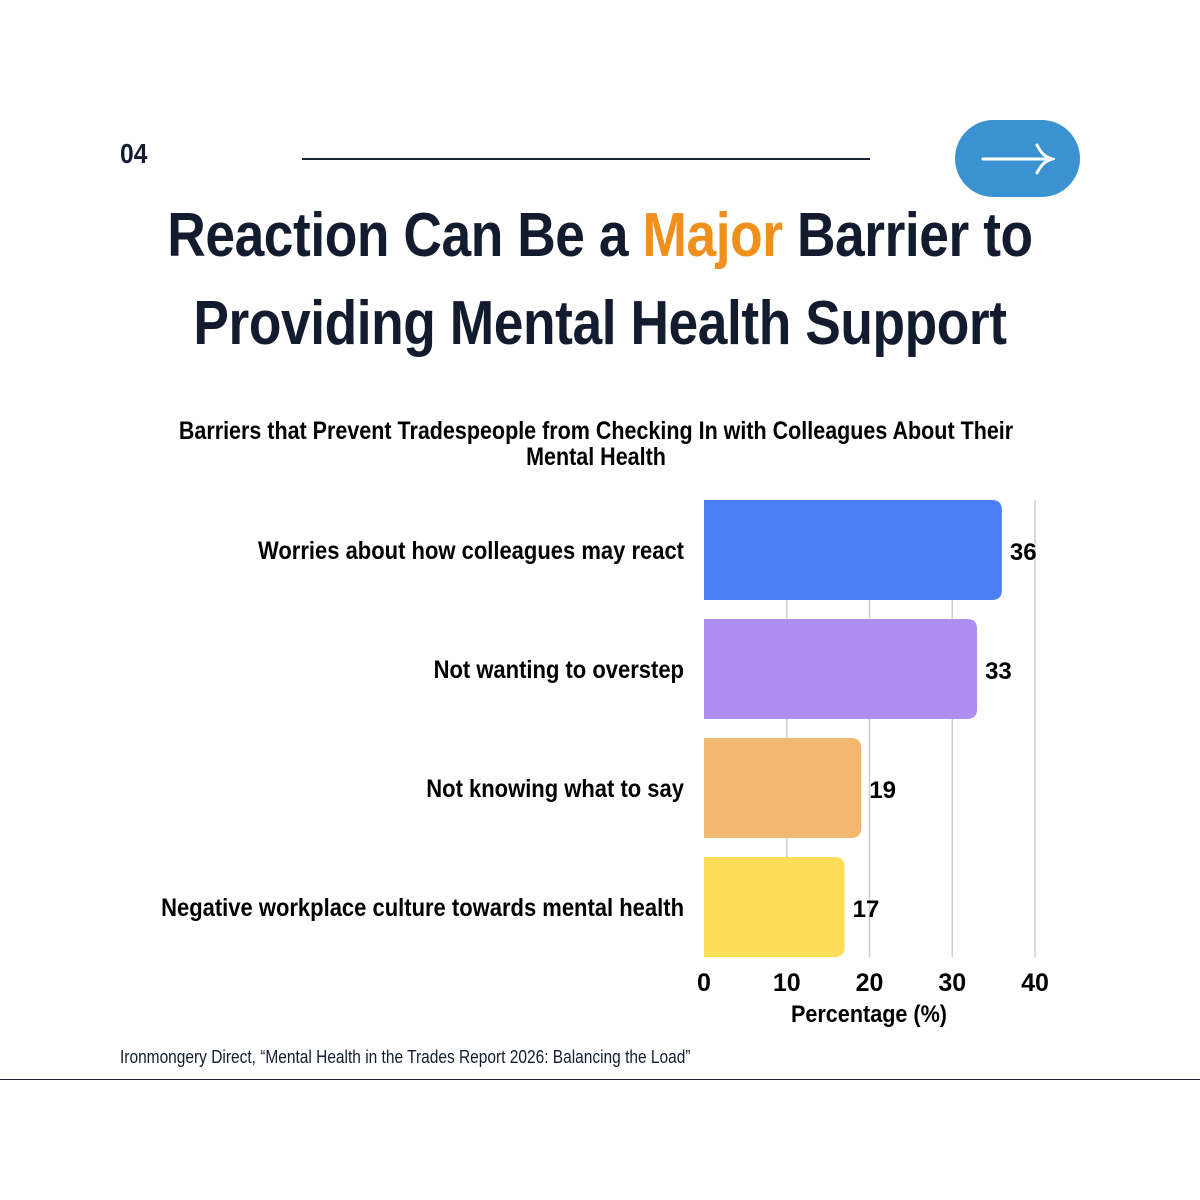  What do you see at coordinates (600, 235) in the screenshot?
I see `title-line-1: Reaction Can Be a Major Barrier to` at bounding box center [600, 235].